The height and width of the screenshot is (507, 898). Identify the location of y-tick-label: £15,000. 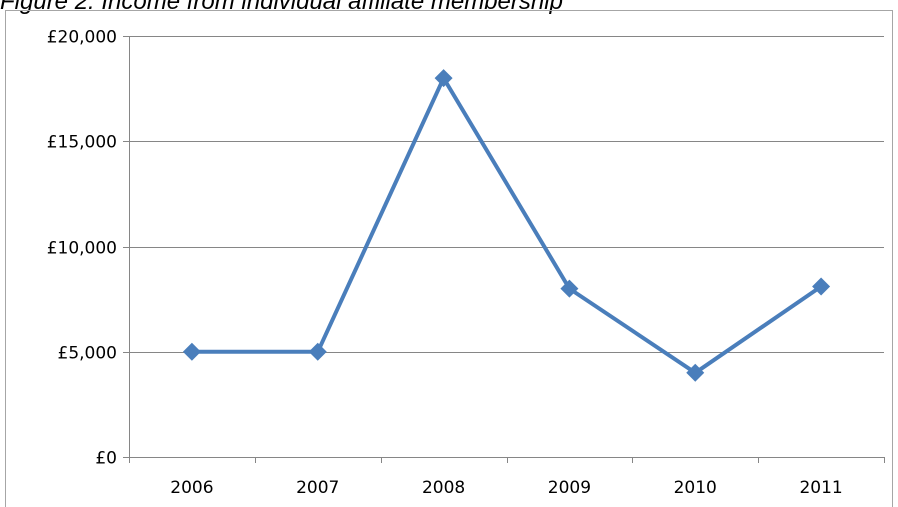
(82, 143).